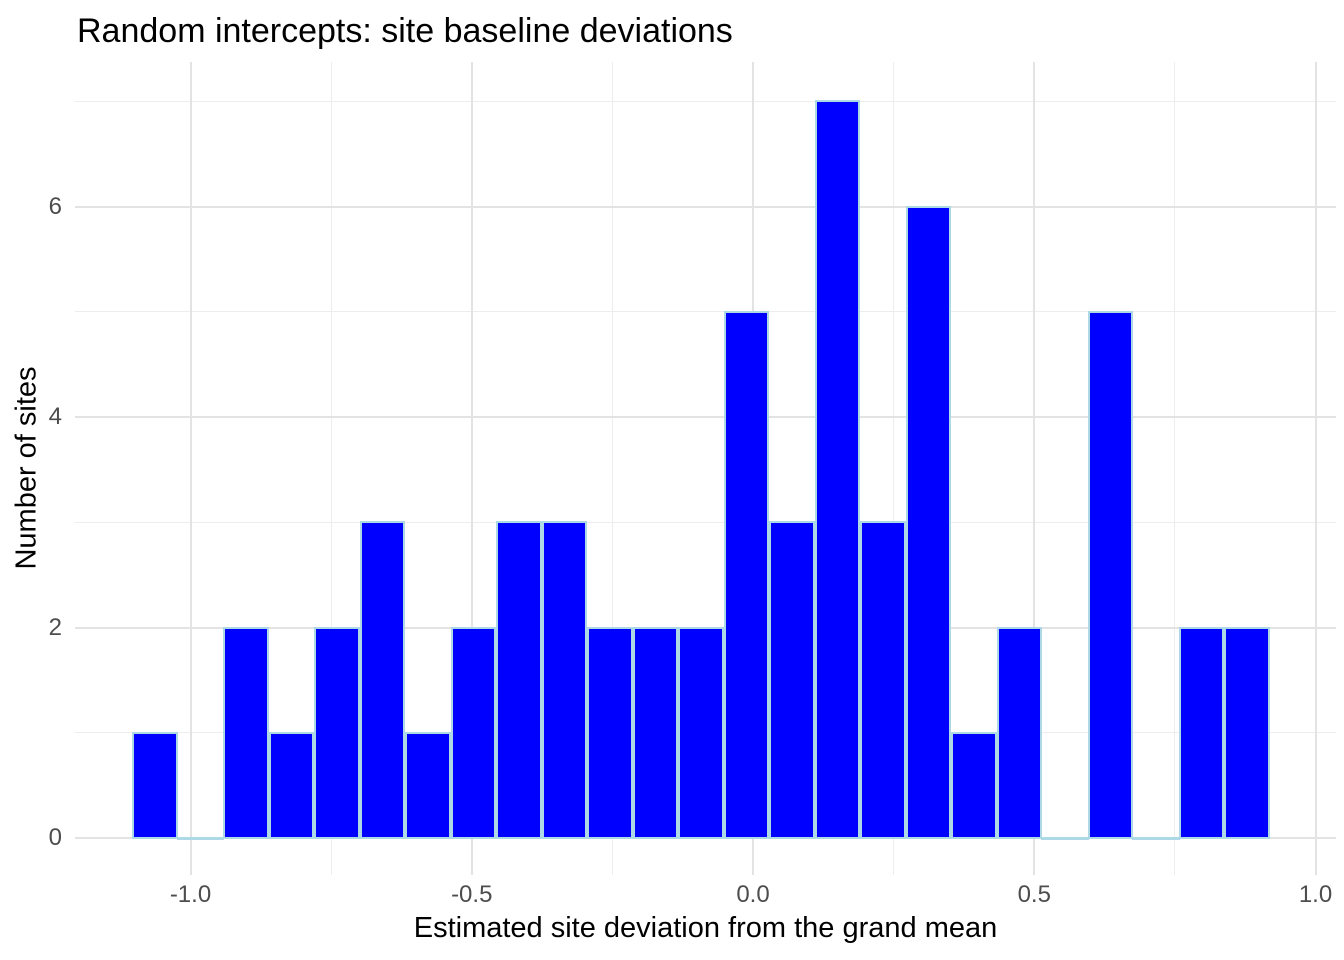 The height and width of the screenshot is (960, 1344). What do you see at coordinates (472, 894) in the screenshot?
I see `x-tick-label: -0.5` at bounding box center [472, 894].